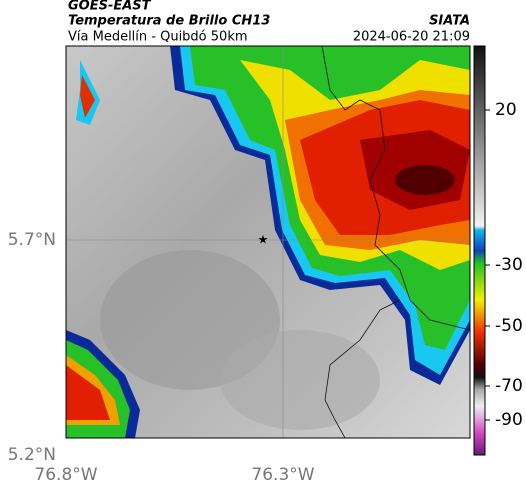 This screenshot has height=491, width=526. Describe the element at coordinates (449, 21) in the screenshot. I see `source: SIATA` at that location.